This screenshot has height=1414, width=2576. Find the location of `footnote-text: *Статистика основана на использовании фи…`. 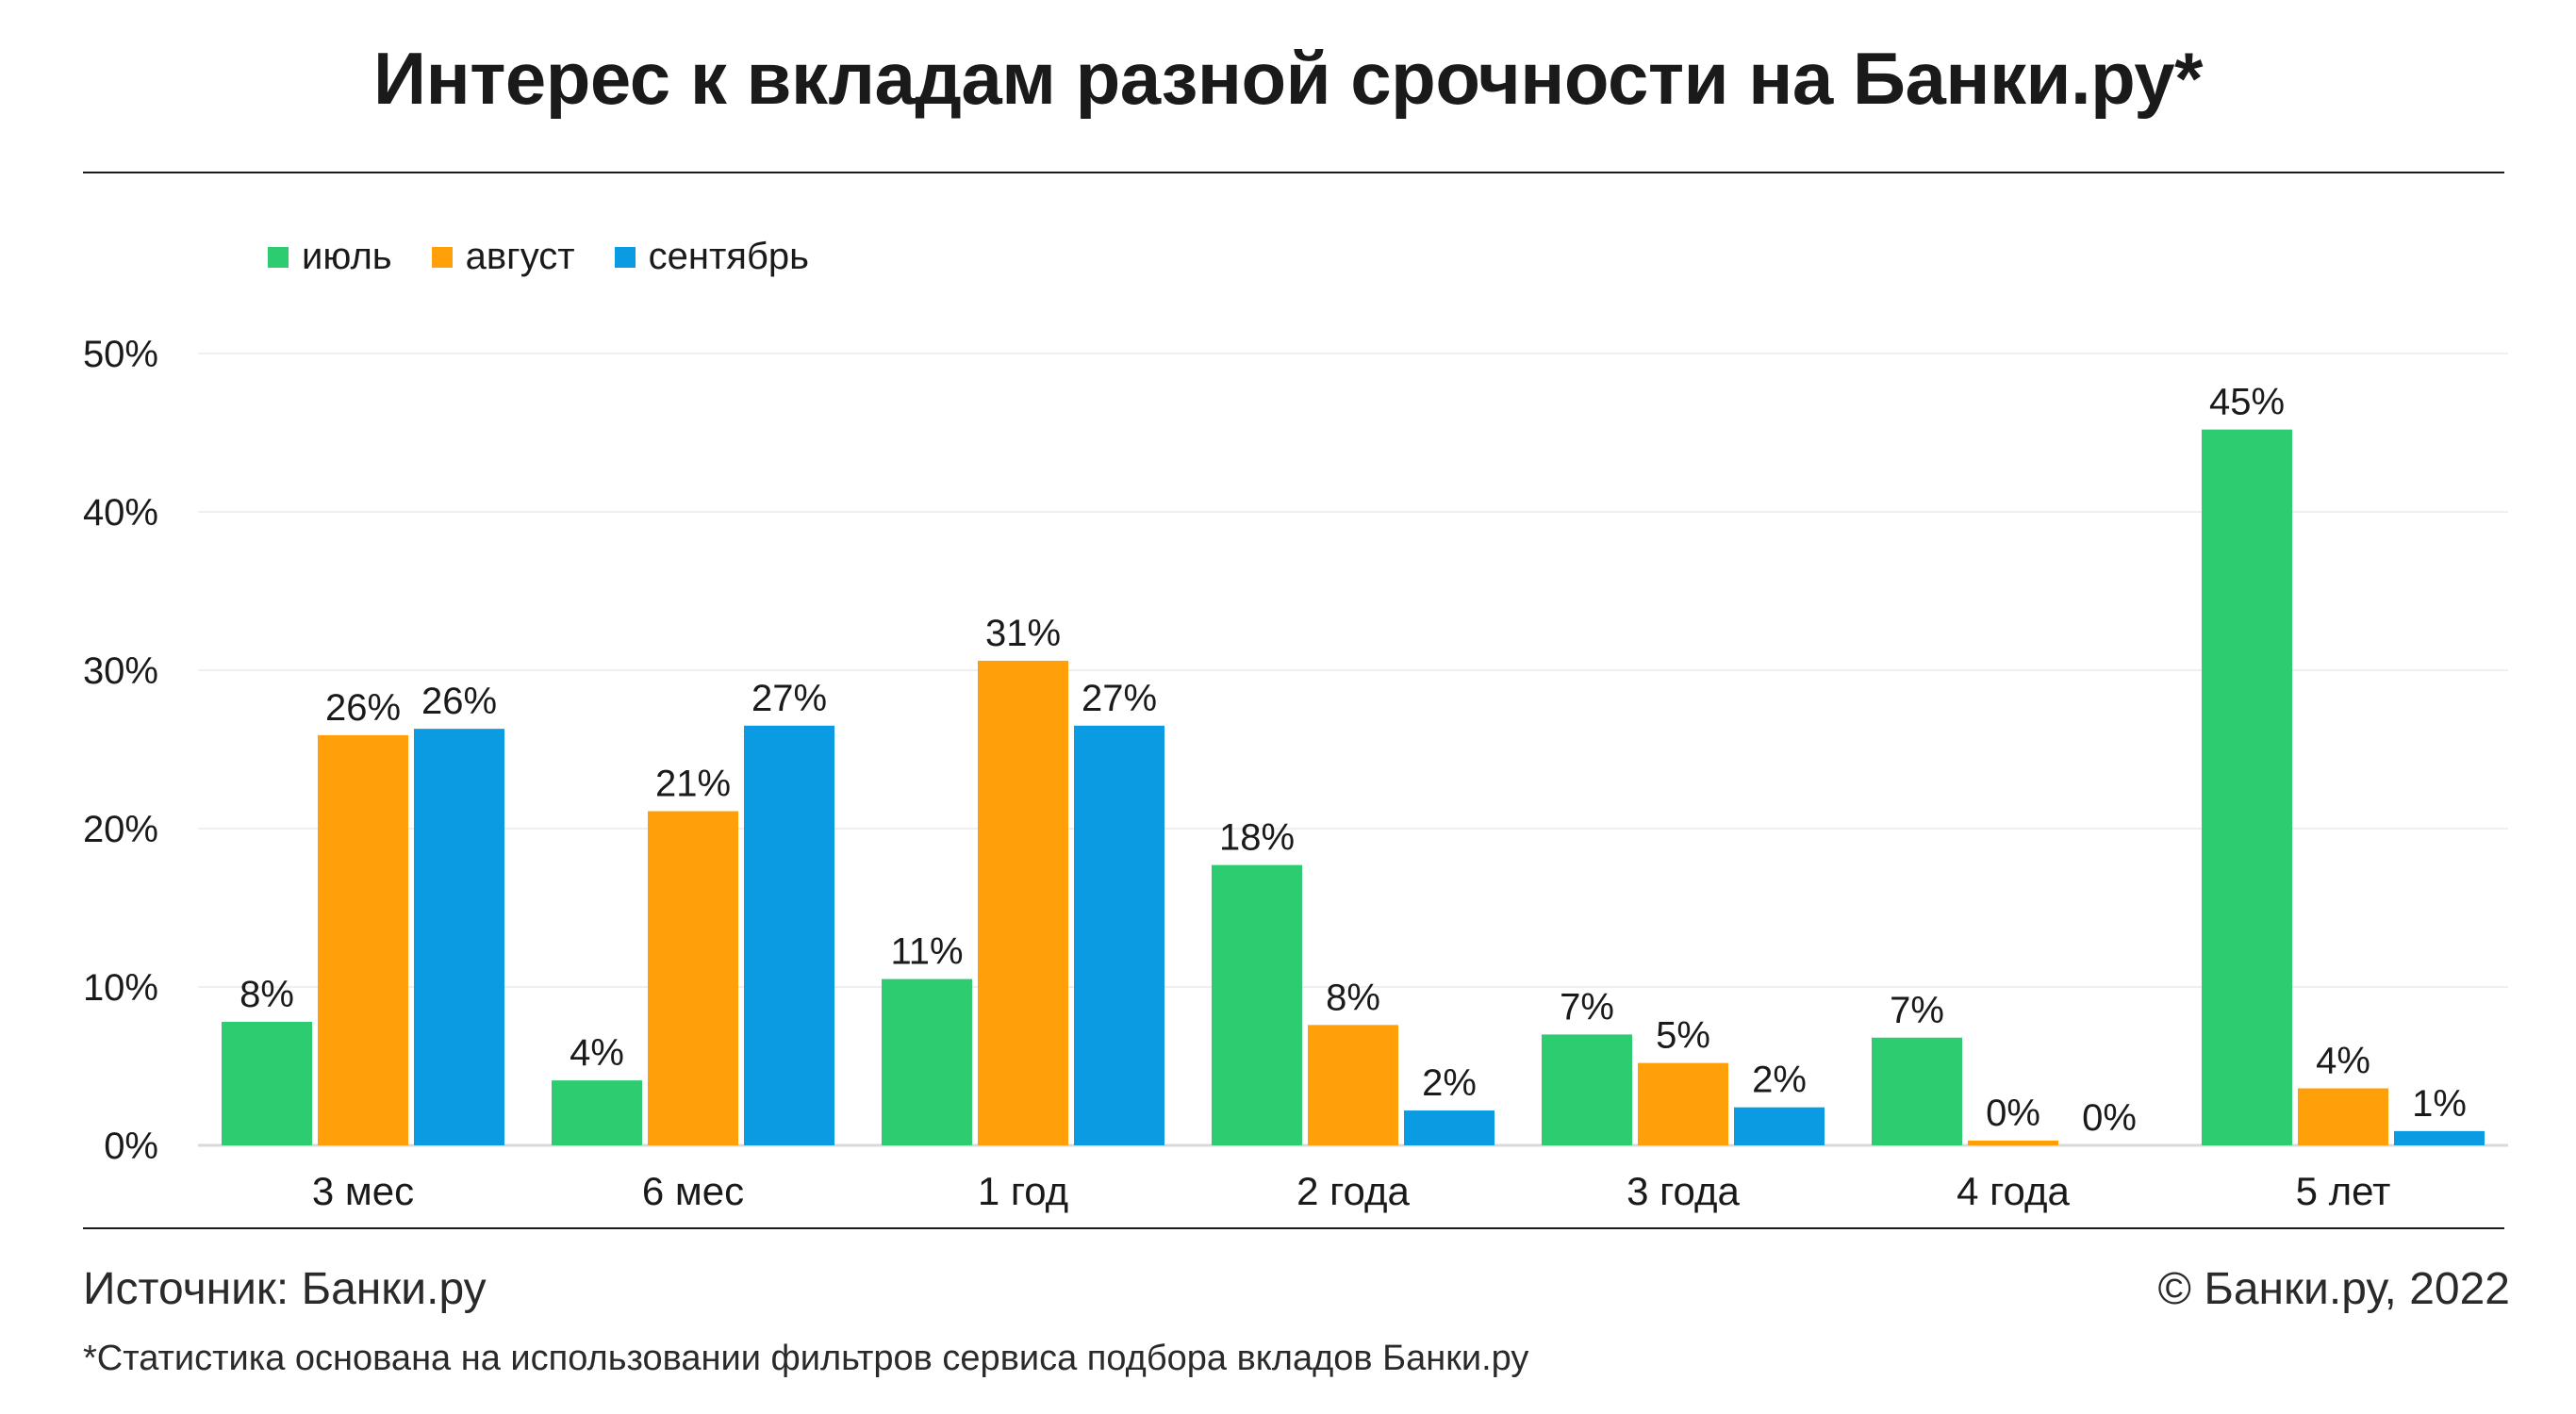

footnote-text: *Статистика основана на использовании фи… is located at coordinates (806, 1358).